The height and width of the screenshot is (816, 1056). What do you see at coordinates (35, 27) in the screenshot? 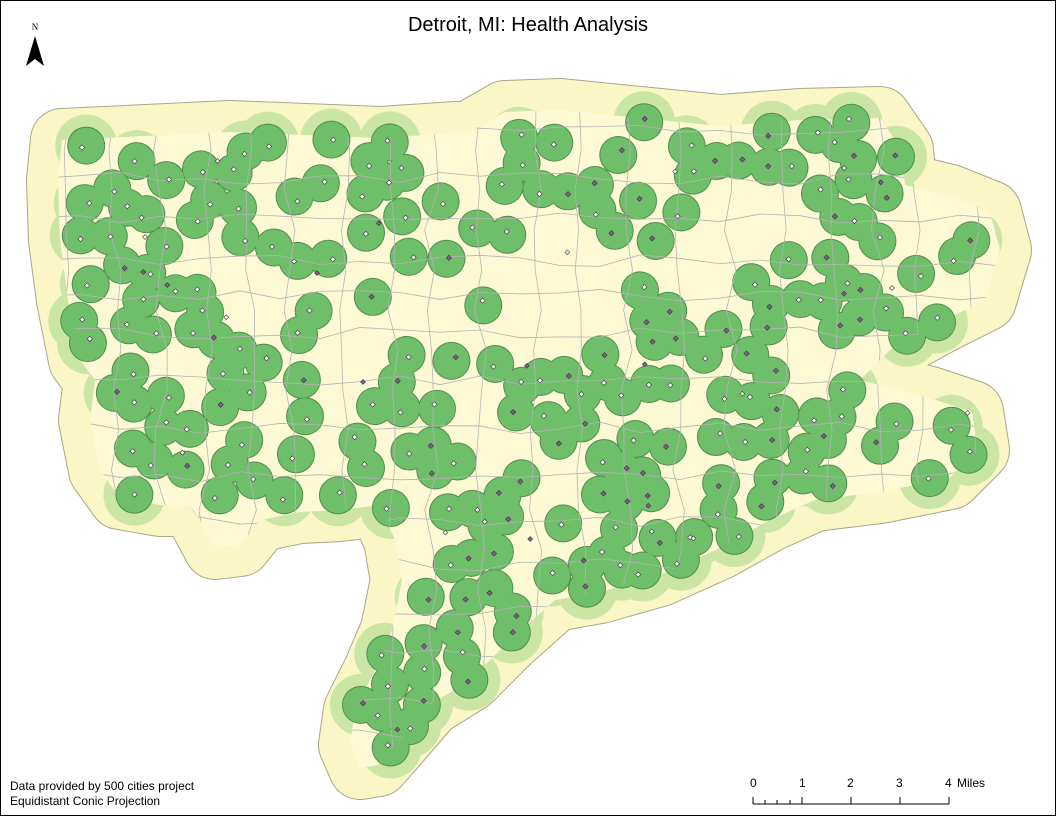
I see `north-arrow-letter: N` at bounding box center [35, 27].